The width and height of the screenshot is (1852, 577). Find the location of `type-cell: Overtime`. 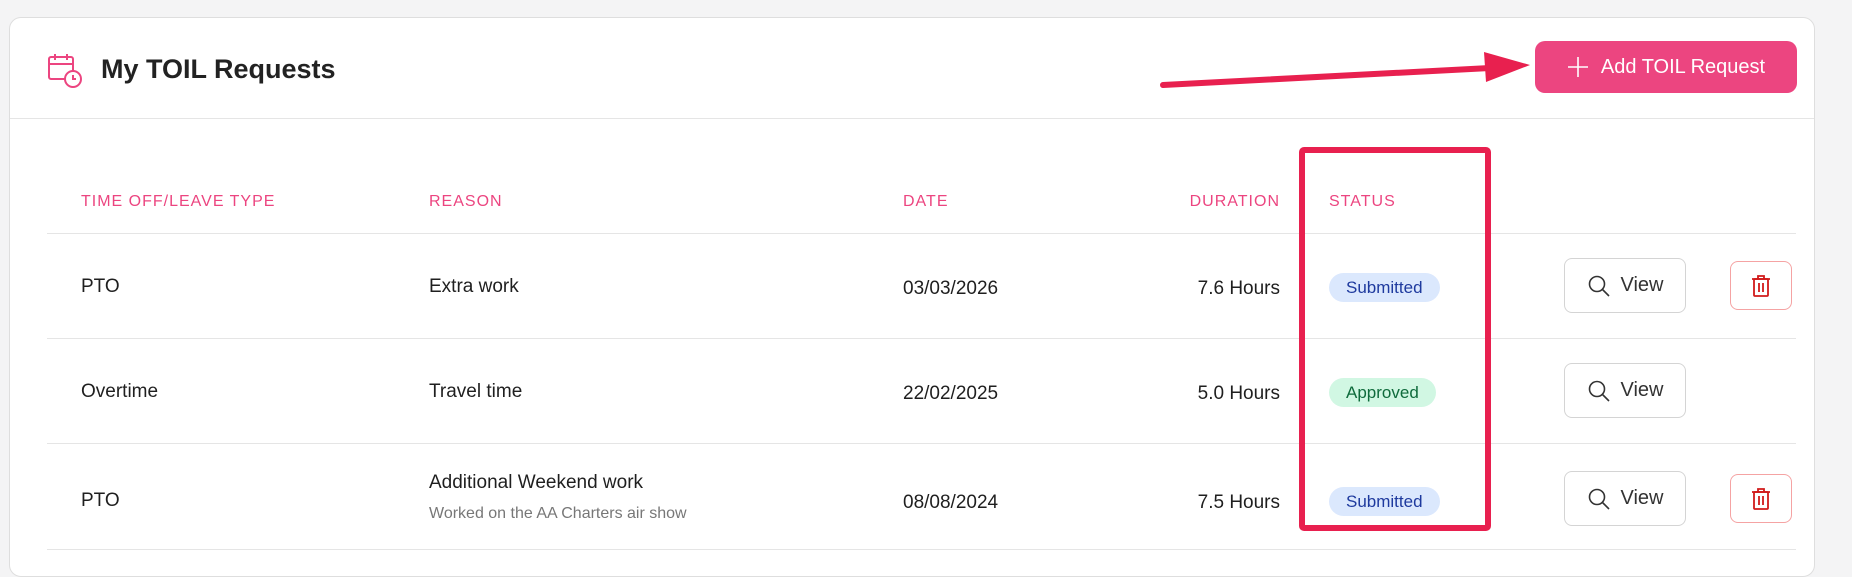

type-cell: Overtime is located at coordinates (120, 391).